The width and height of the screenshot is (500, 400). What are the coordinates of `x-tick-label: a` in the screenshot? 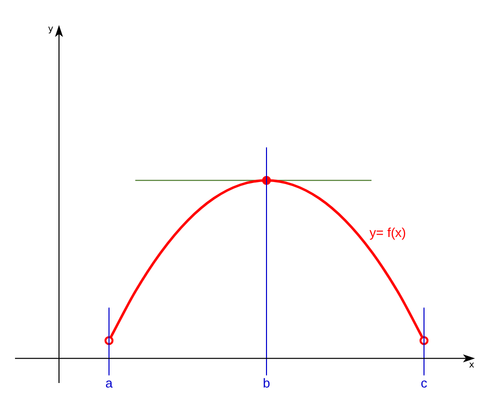 It's located at (109, 382).